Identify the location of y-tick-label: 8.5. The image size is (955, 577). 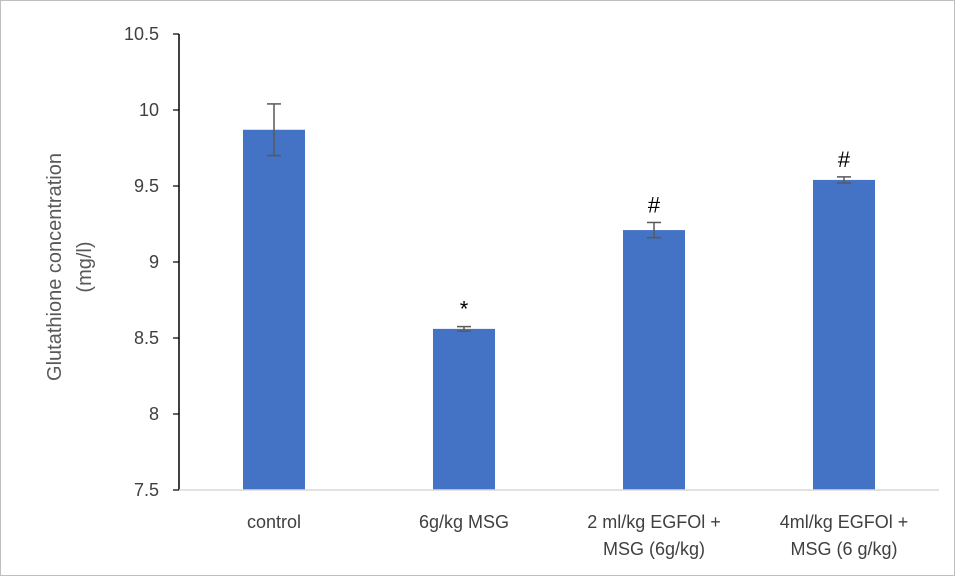
(146, 338).